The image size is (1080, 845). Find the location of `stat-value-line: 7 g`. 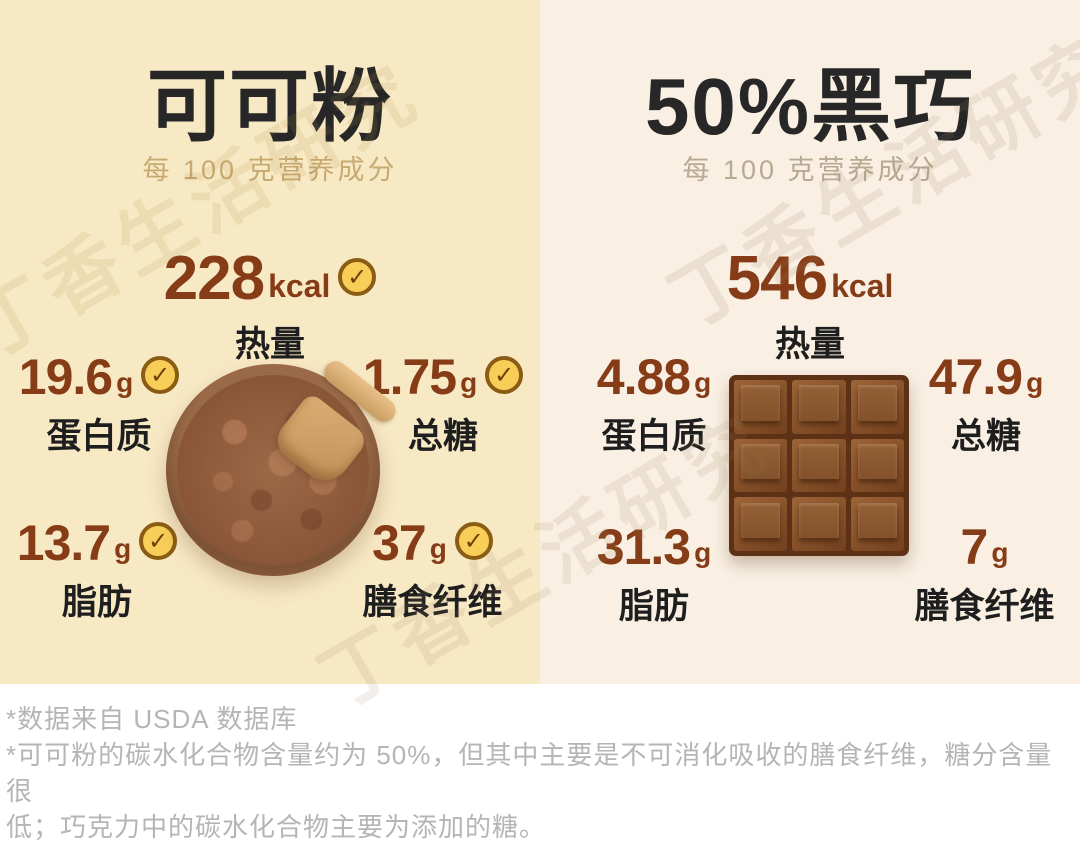

stat-value-line: 7 g is located at coordinates (984, 547).